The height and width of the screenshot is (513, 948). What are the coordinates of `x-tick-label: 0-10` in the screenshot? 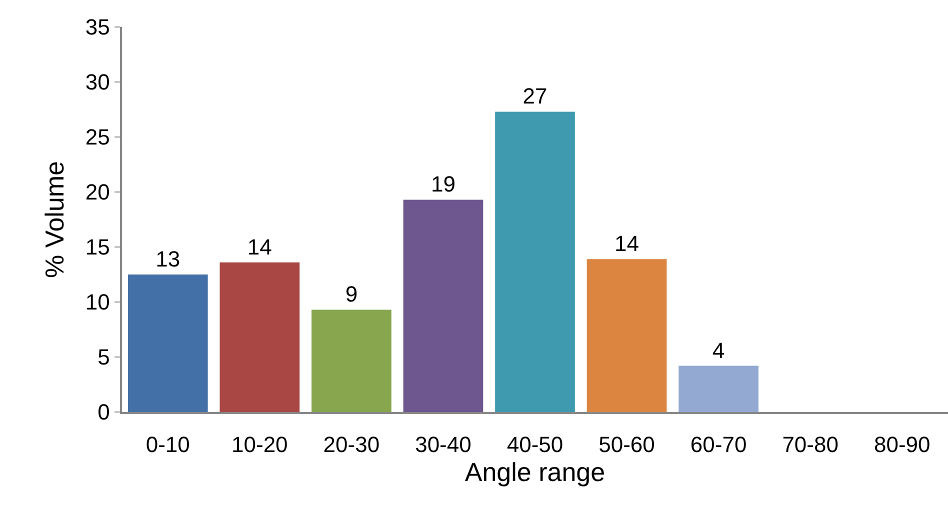 It's located at (168, 445).